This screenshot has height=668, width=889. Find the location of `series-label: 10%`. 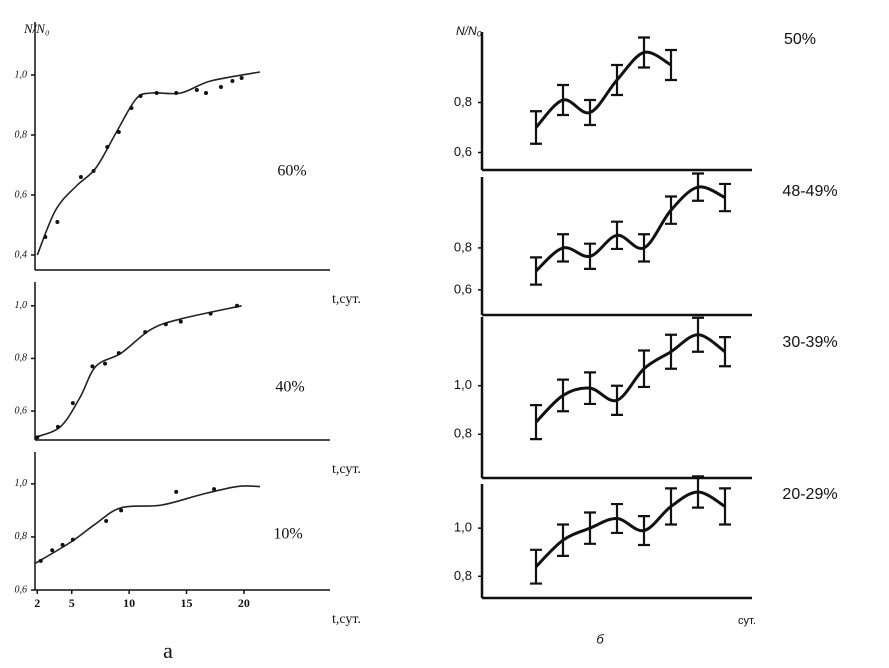

series-label: 10% is located at coordinates (287, 534).